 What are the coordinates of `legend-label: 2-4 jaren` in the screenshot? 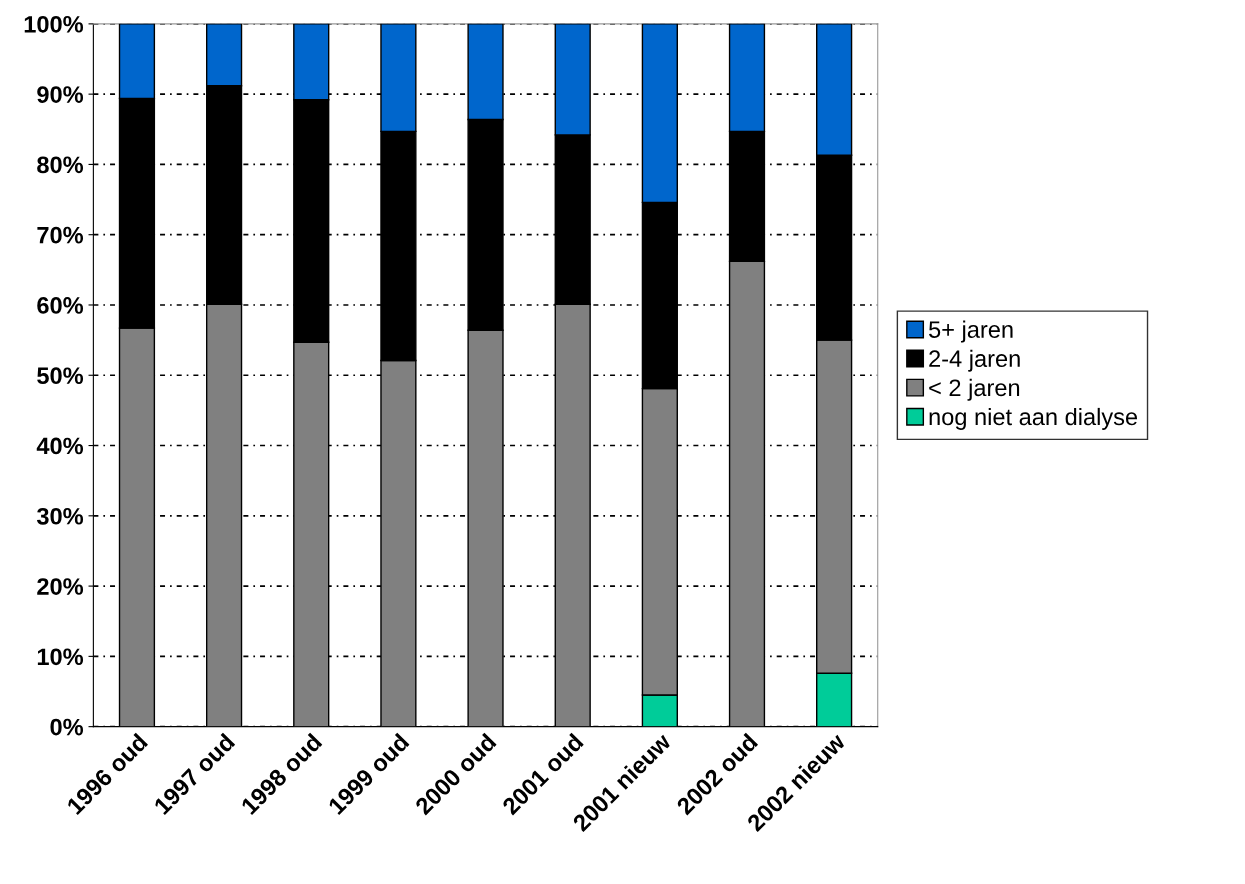 It's located at (974, 360).